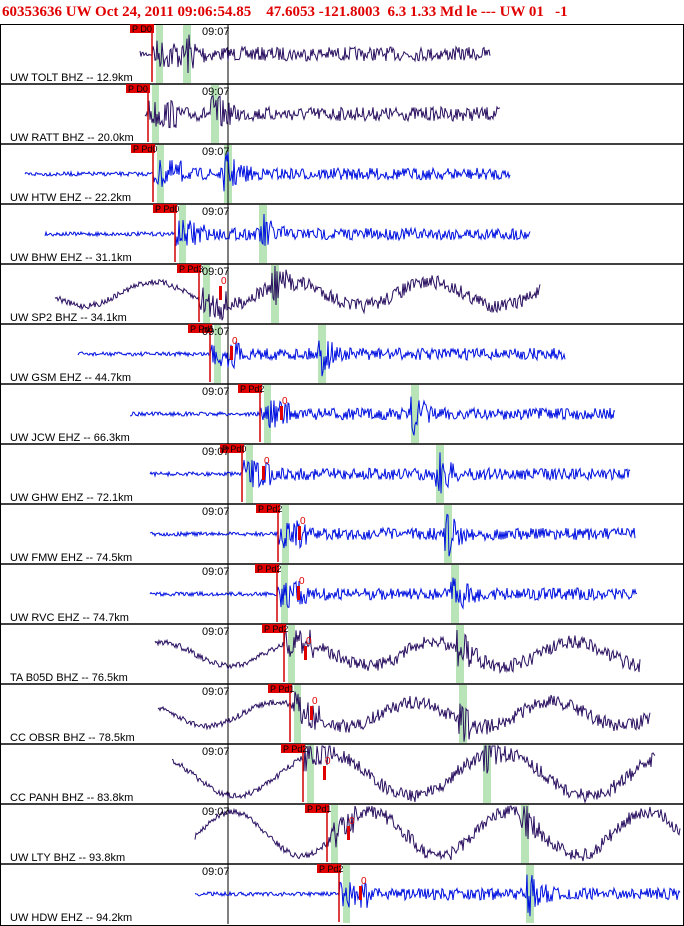 This screenshot has height=926, width=684. Describe the element at coordinates (71, 498) in the screenshot. I see `station-label: UW GHW EHZ -- 72.1km` at that location.